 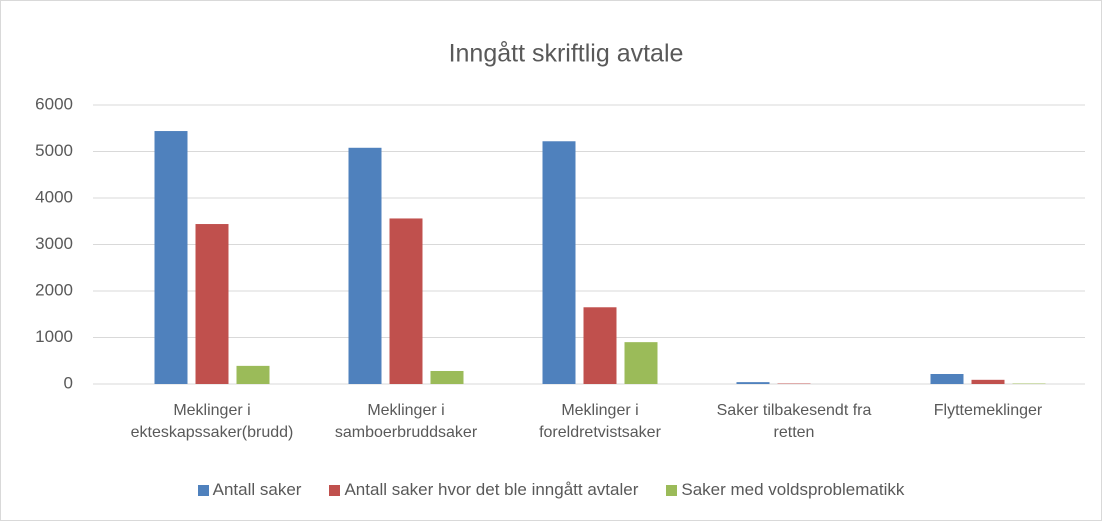 I want to click on legend-item: Saker med voldsproblematikk, so click(x=785, y=490).